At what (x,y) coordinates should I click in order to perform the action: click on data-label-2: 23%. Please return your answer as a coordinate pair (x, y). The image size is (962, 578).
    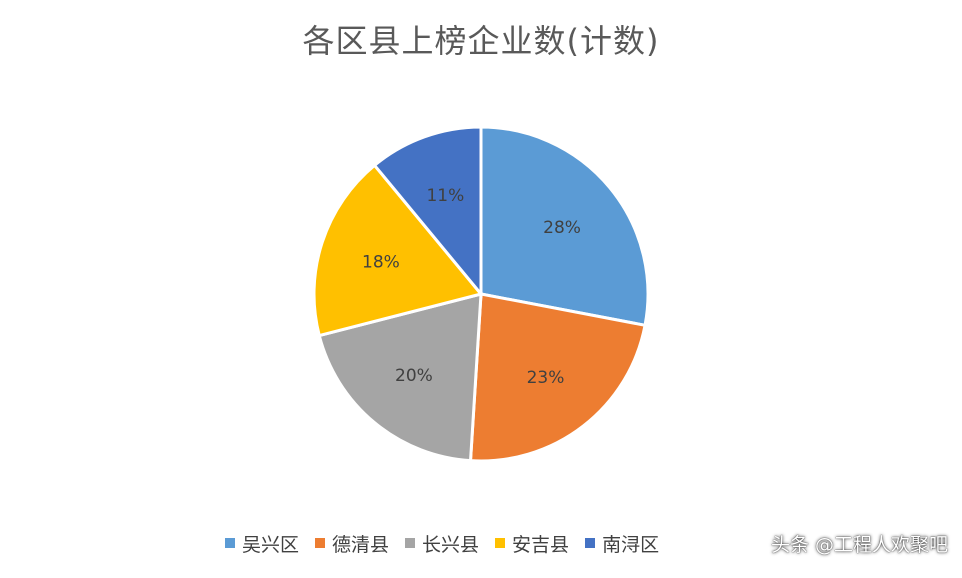
    Looking at the image, I should click on (546, 378).